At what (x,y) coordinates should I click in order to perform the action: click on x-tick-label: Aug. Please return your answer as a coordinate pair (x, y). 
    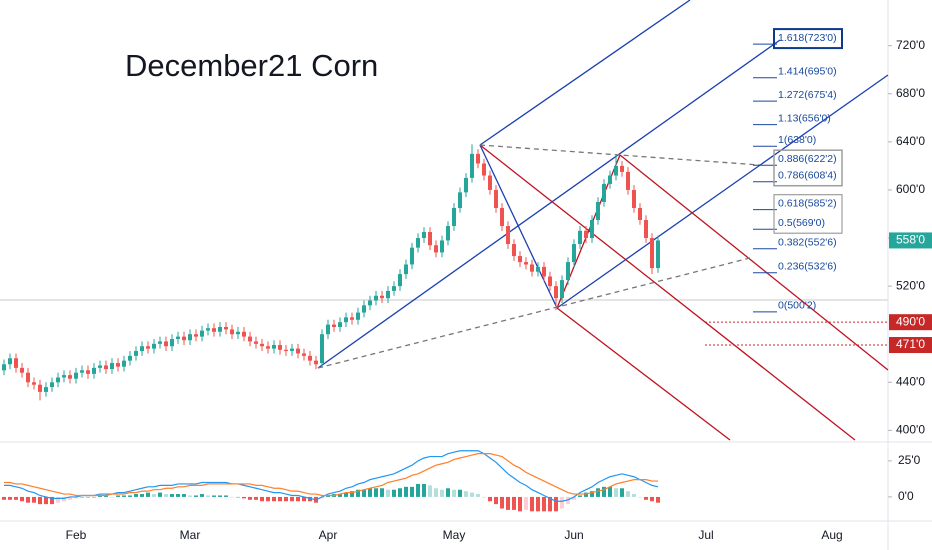
    Looking at the image, I should click on (831, 535).